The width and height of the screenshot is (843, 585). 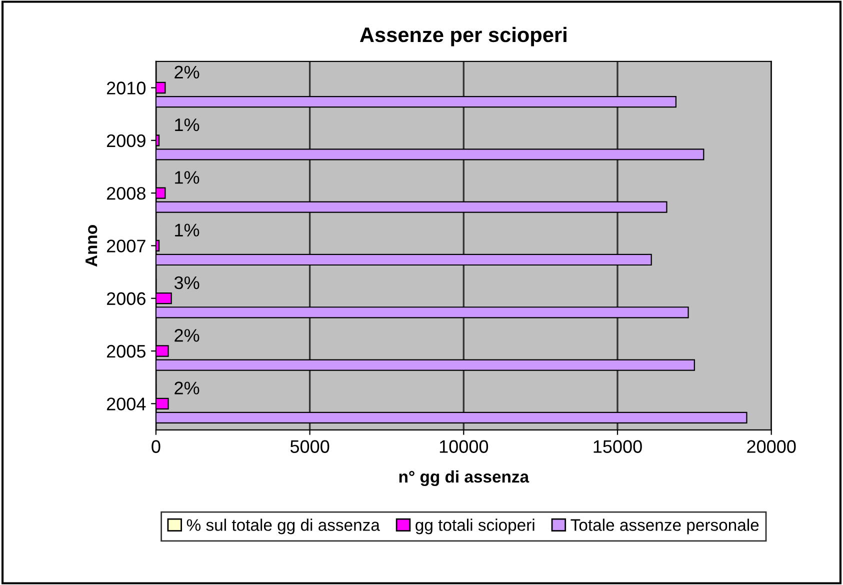 What do you see at coordinates (664, 526) in the screenshot?
I see `legend-label: Totale assenze personale` at bounding box center [664, 526].